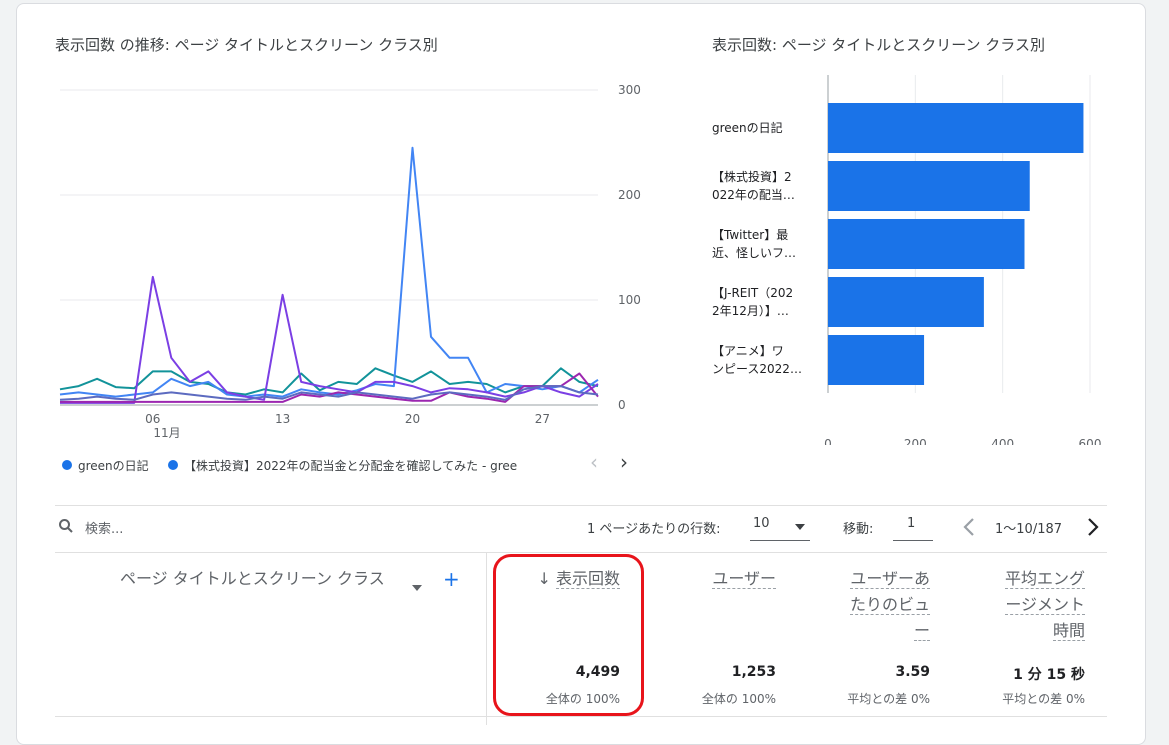 The height and width of the screenshot is (745, 1169). I want to click on add-dimension-button: +, so click(451, 579).